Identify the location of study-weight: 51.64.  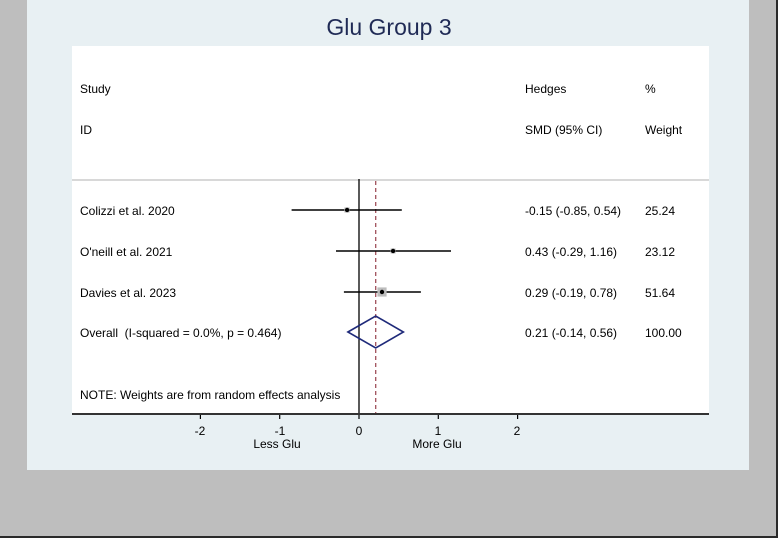
(660, 293).